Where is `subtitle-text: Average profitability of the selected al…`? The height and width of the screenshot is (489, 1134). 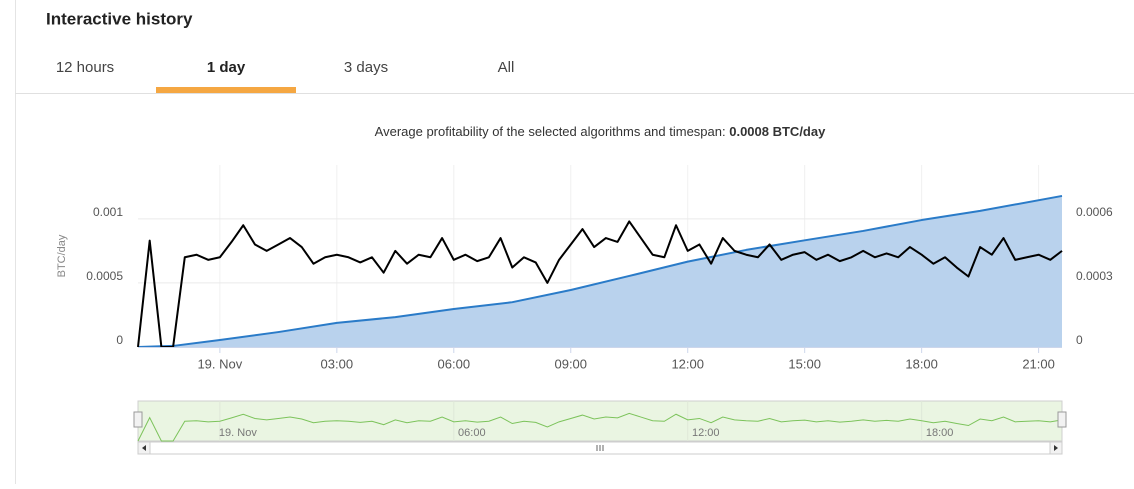
subtitle-text: Average profitability of the selected al… is located at coordinates (552, 131).